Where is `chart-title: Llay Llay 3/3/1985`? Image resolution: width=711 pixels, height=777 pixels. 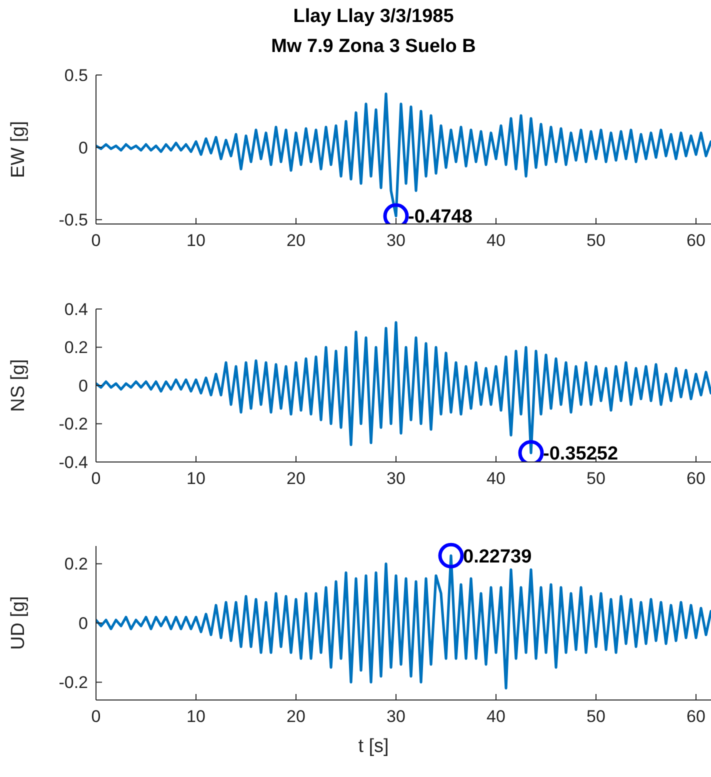
chart-title: Llay Llay 3/3/1985 is located at coordinates (373, 16).